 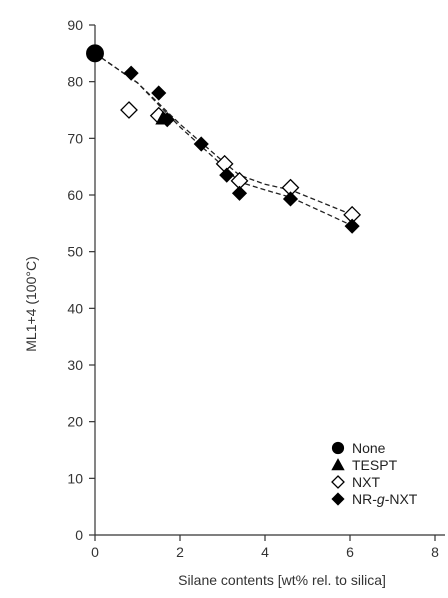 What do you see at coordinates (375, 465) in the screenshot?
I see `legend-label: TESPT` at bounding box center [375, 465].